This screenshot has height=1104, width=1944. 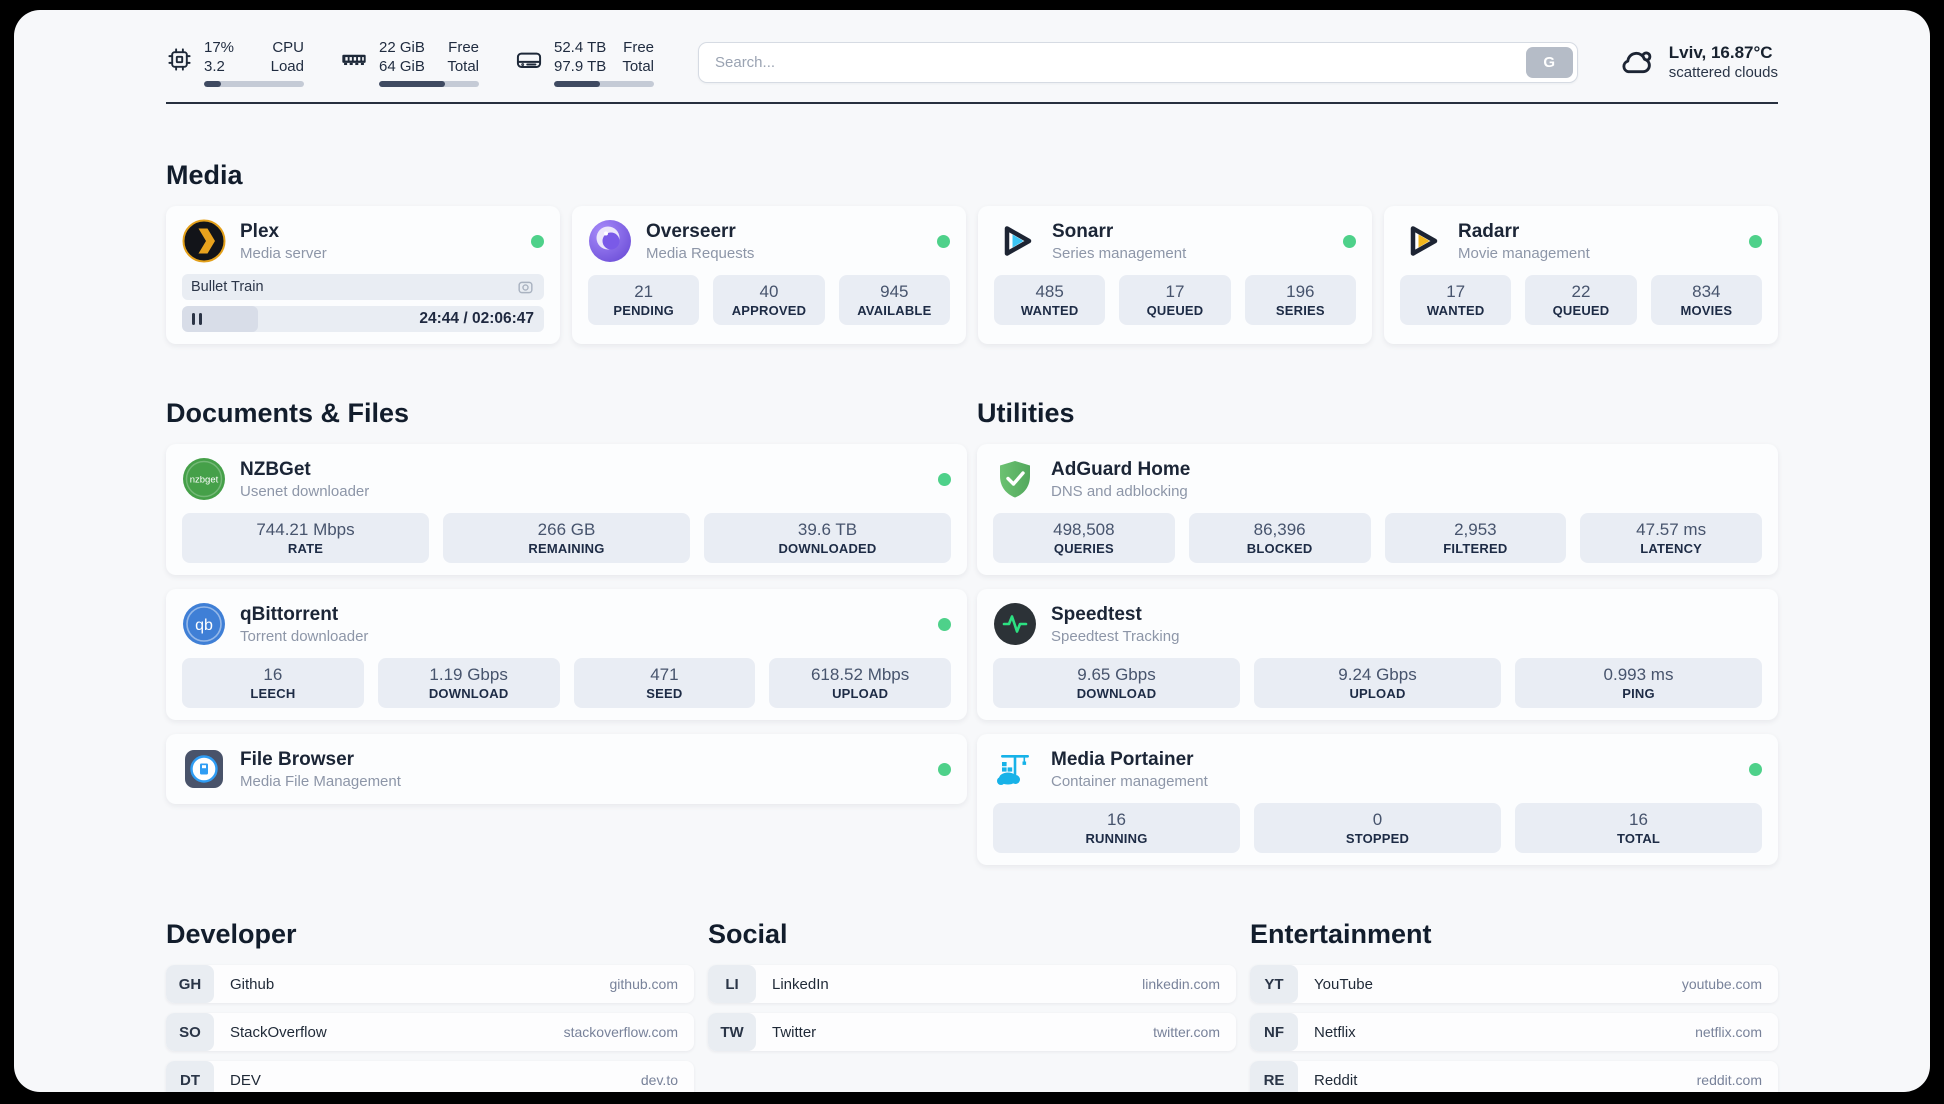 What do you see at coordinates (1335, 1032) in the screenshot?
I see `bookmark-name: Netflix` at bounding box center [1335, 1032].